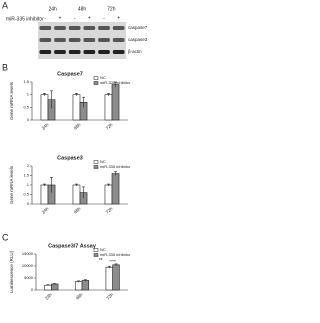 This screenshot has height=323, width=320. Describe the element at coordinates (135, 51) in the screenshot. I see `protein-label: β-actin` at that location.